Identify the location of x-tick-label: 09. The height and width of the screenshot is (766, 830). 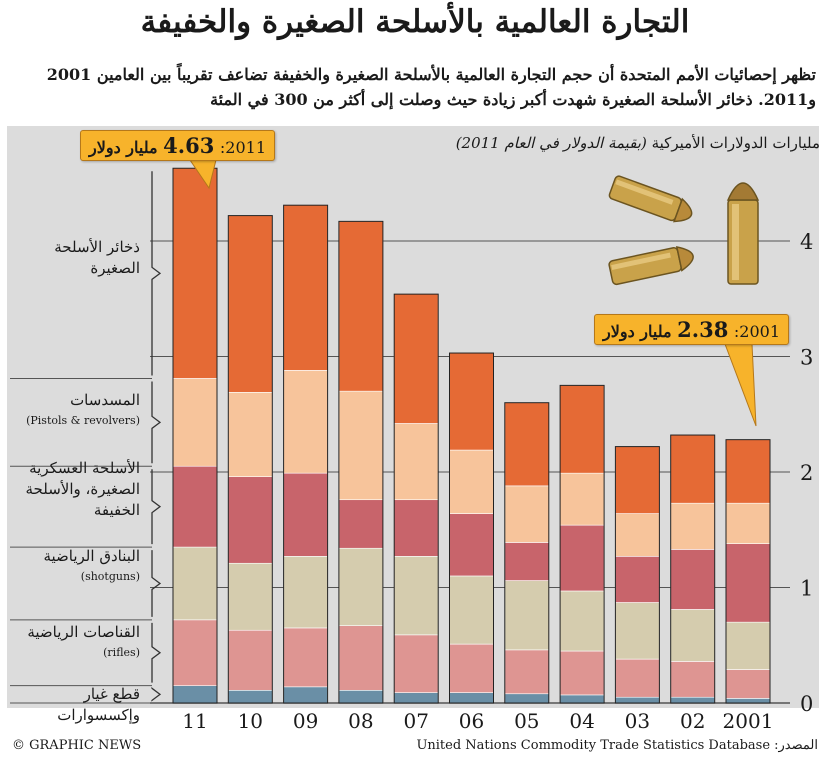
(305, 721).